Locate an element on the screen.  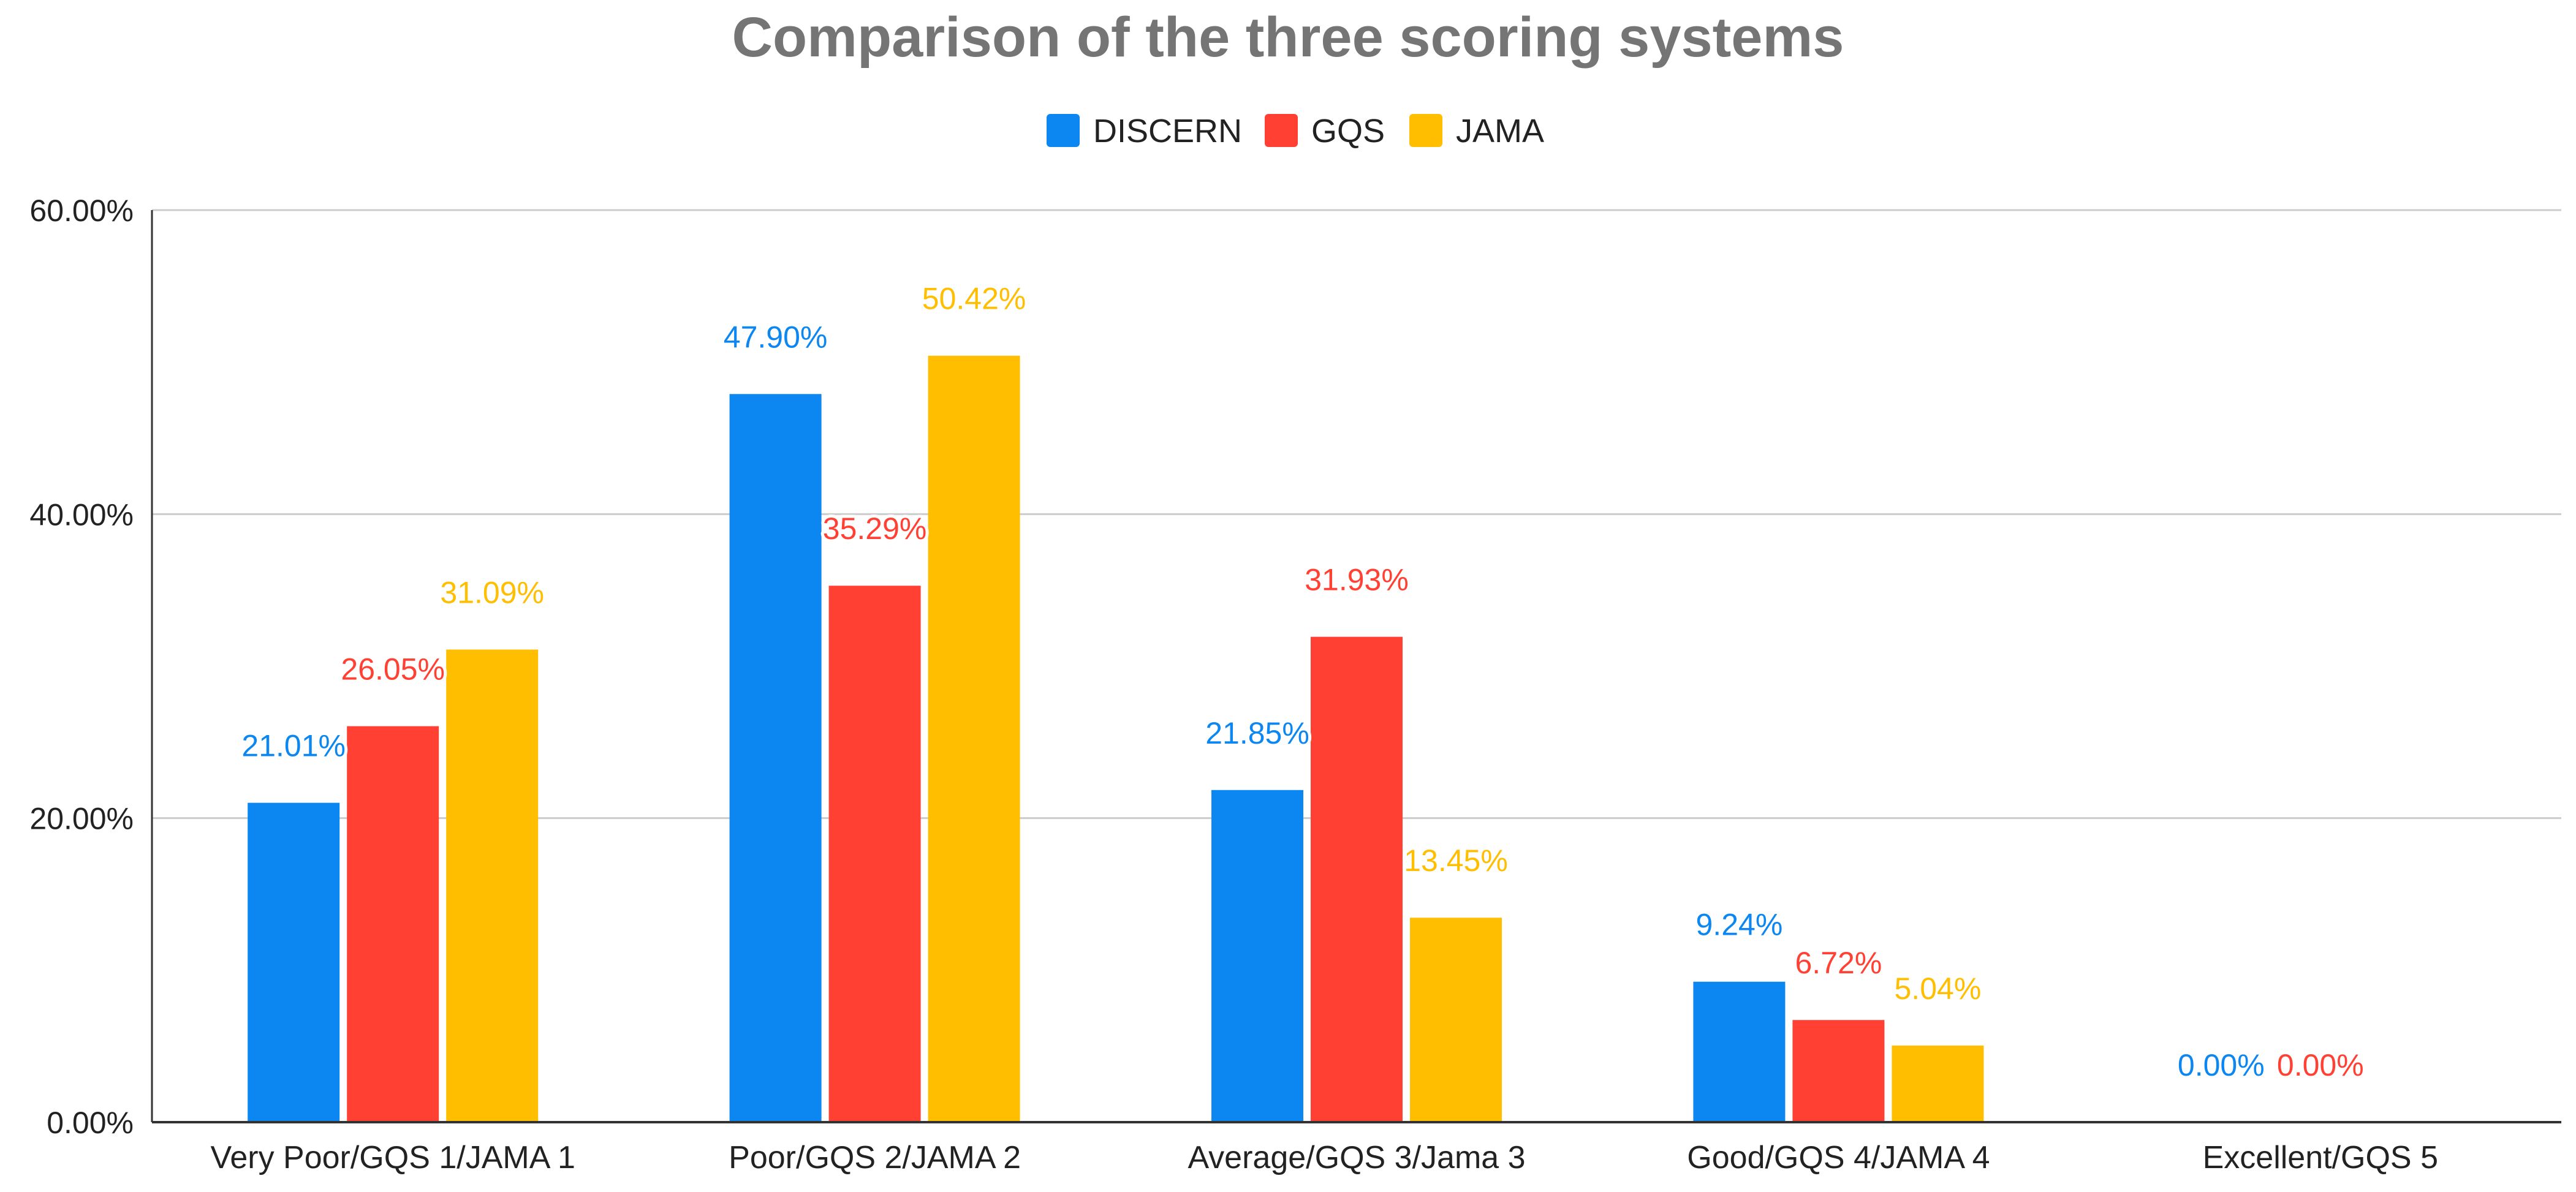
x-tick-label: Poor/GQS 2/JAMA 2 is located at coordinates (875, 1157).